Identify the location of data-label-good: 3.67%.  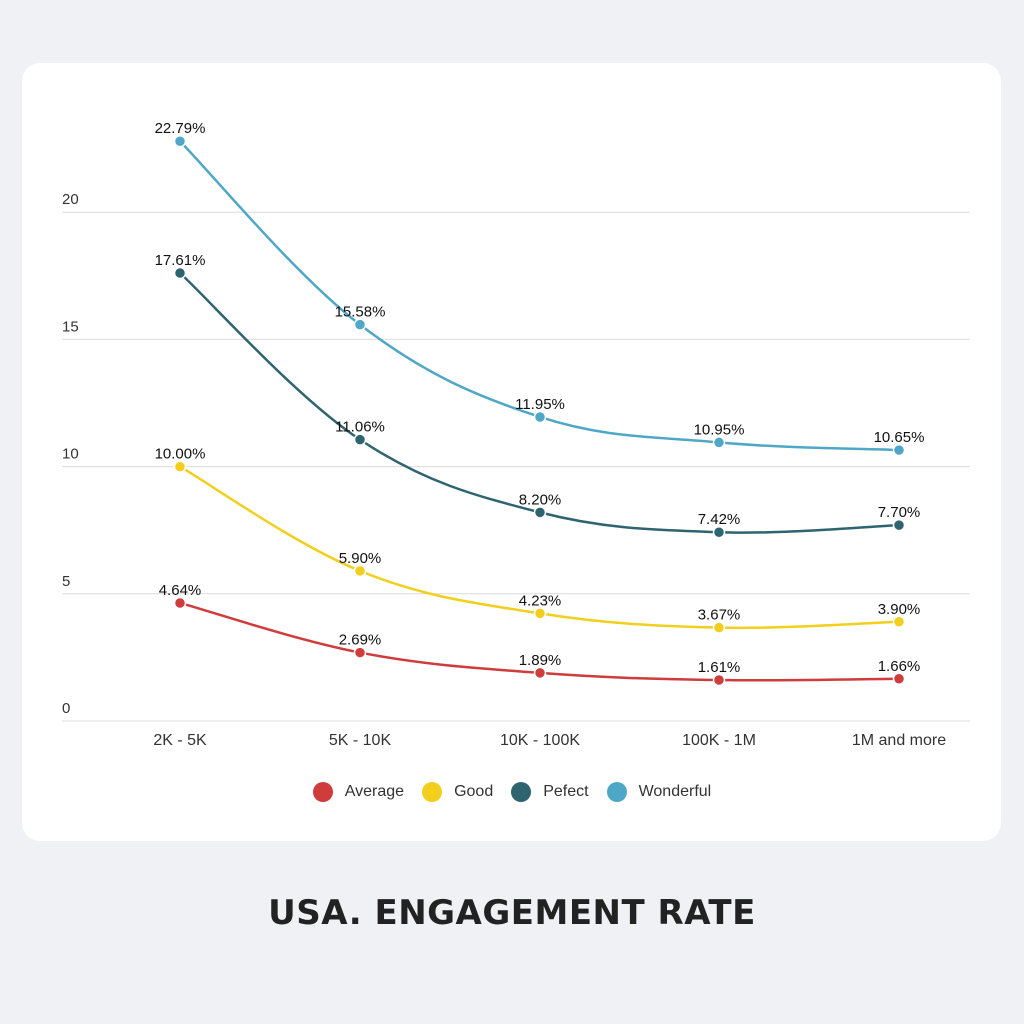
(719, 615).